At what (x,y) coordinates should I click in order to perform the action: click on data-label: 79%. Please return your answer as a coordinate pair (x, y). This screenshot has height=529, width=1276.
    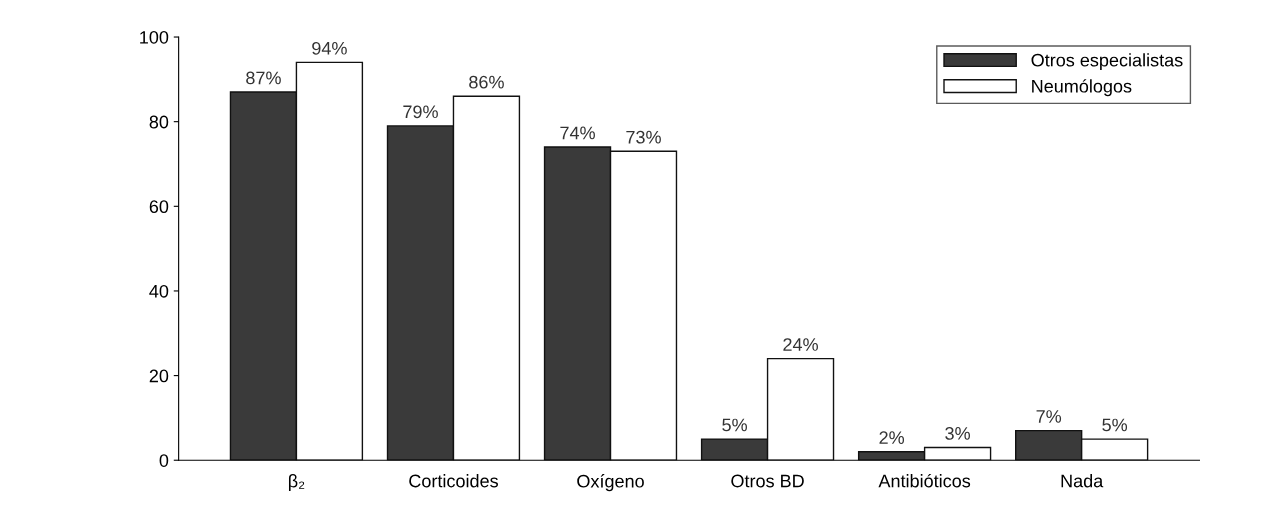
    Looking at the image, I should click on (420, 112).